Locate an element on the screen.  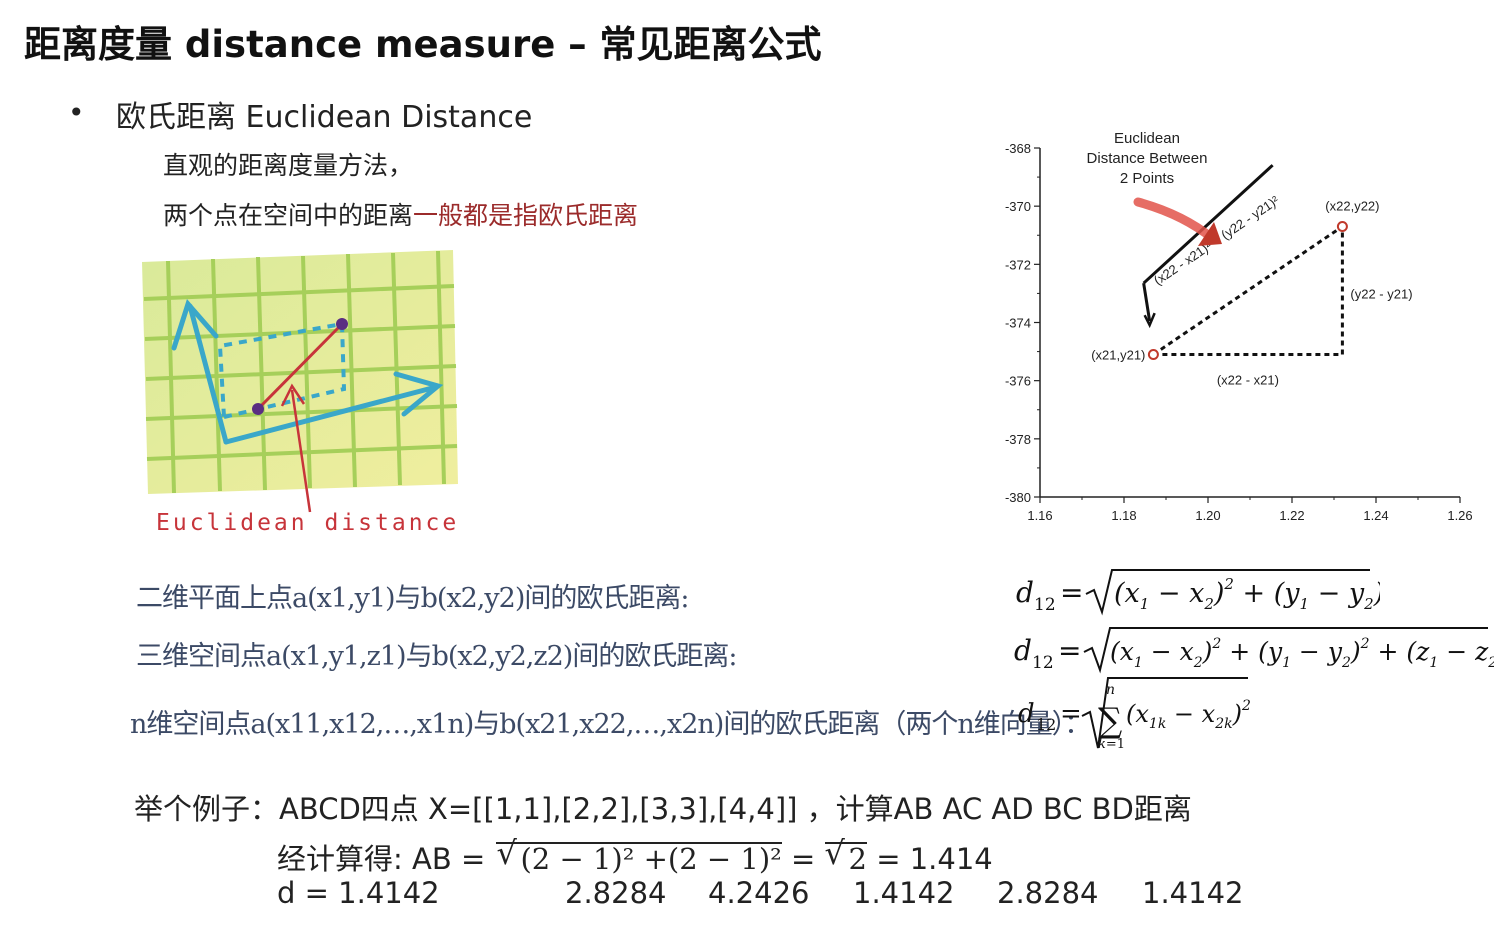
distance-value: 4.2426 is located at coordinates (759, 893).